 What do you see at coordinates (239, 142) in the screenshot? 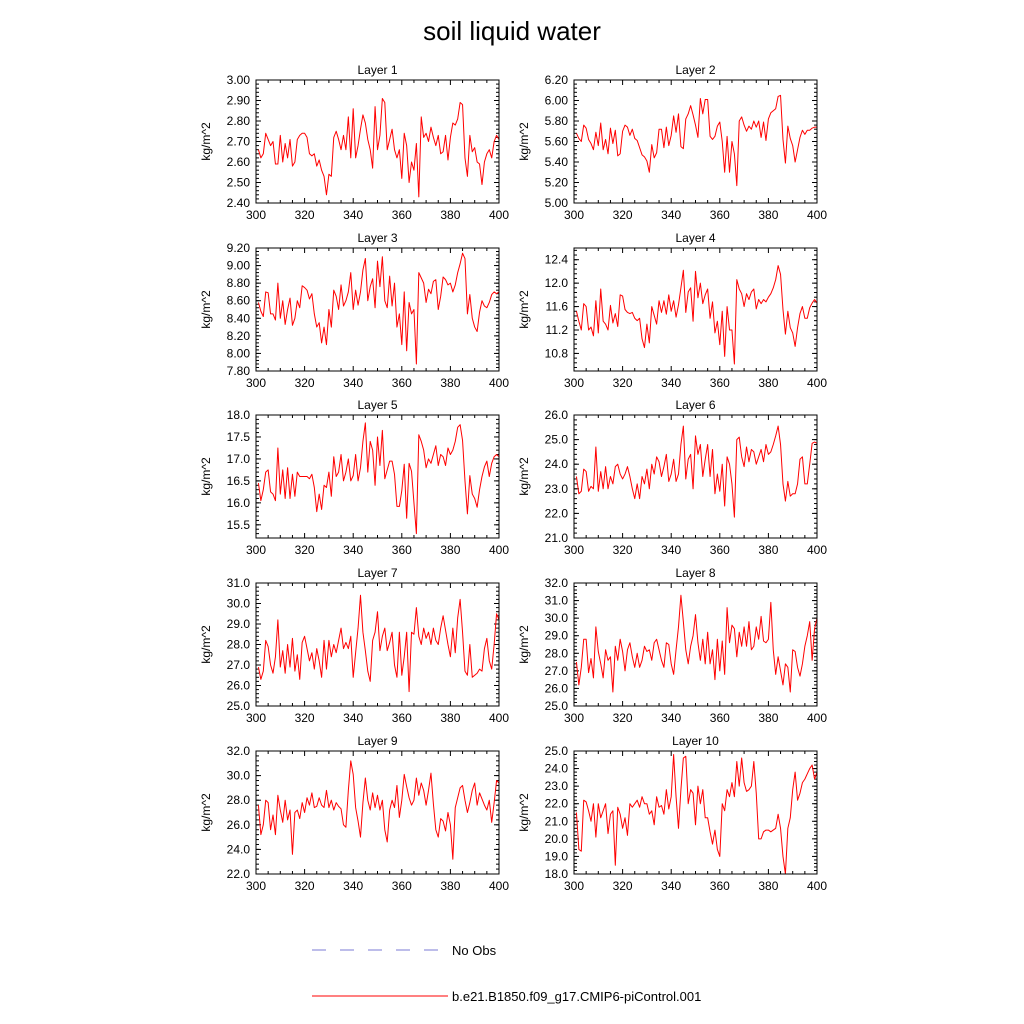
I see `y-tick-label: 2.70` at bounding box center [239, 142].